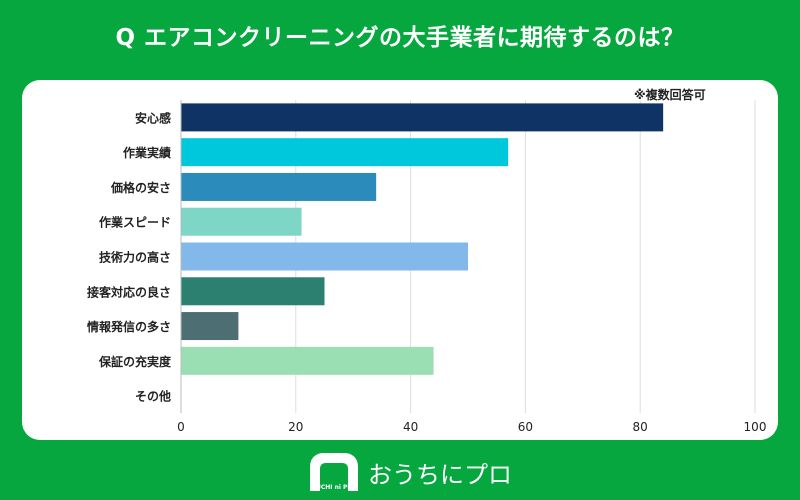  I want to click on x-tick-label: 20, so click(295, 427).